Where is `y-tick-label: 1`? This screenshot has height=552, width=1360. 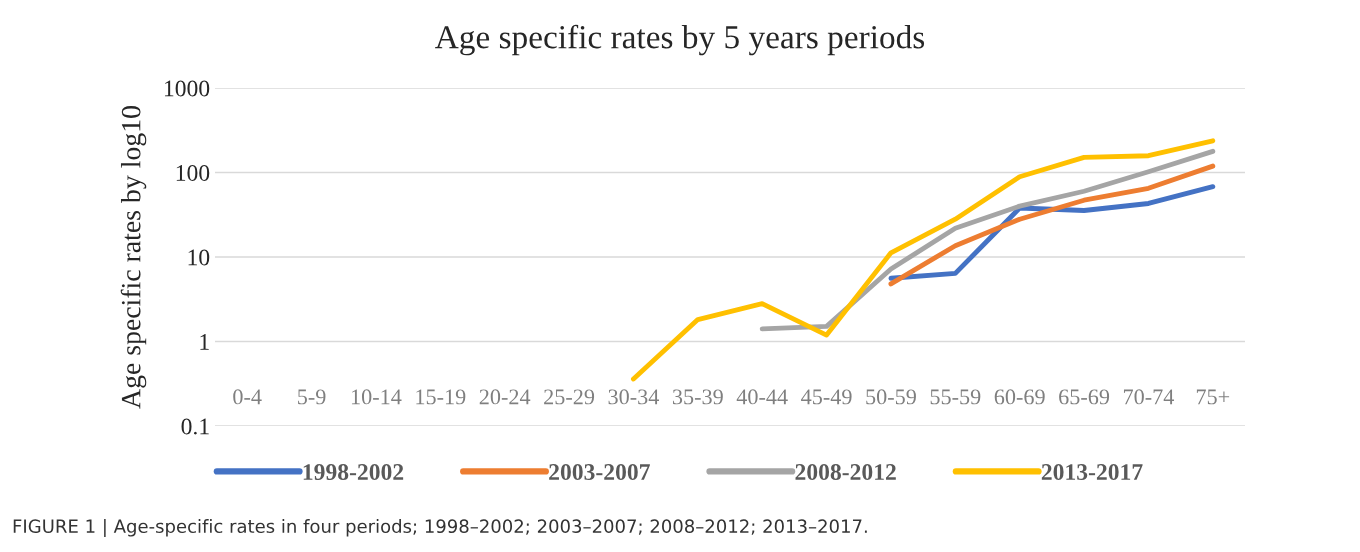
y-tick-label: 1 is located at coordinates (204, 342).